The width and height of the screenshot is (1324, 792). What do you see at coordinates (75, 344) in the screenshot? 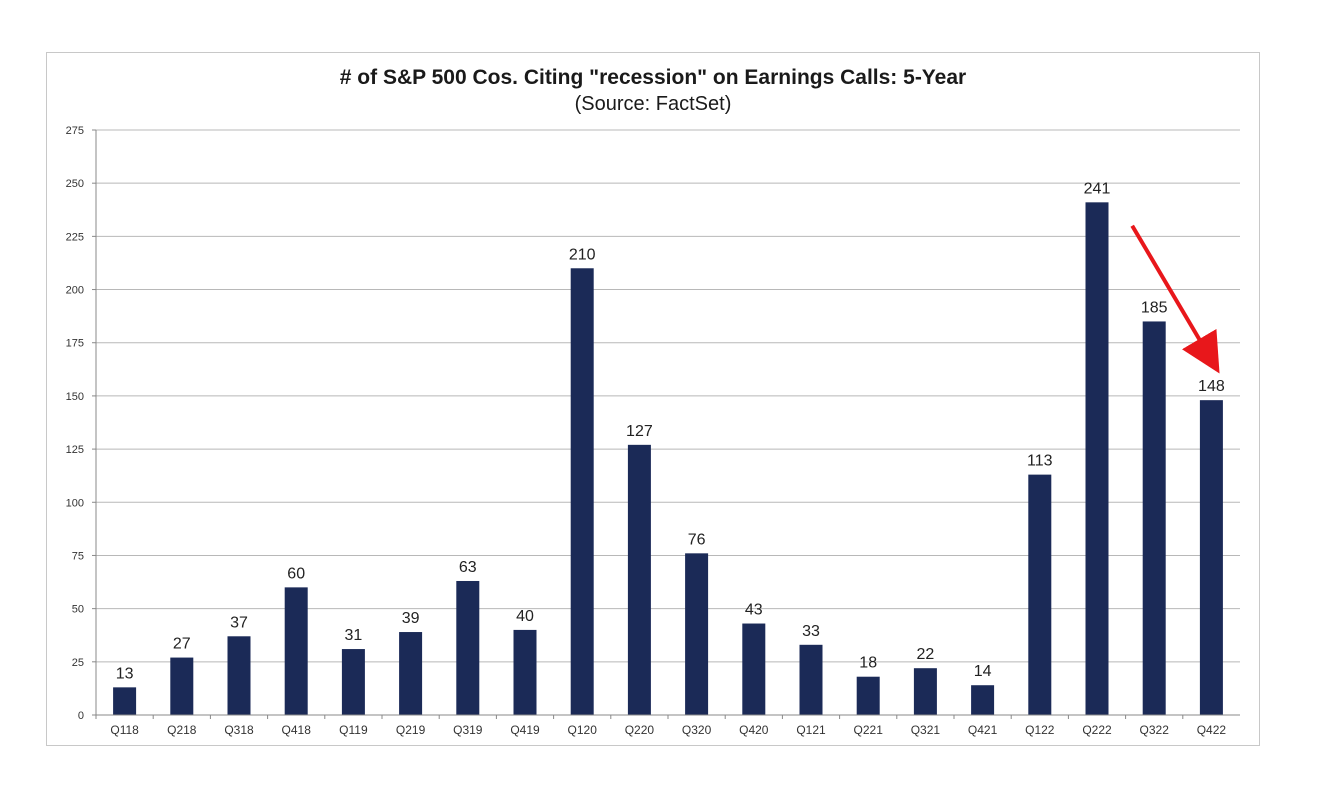
I see `y-tick-label: 175` at bounding box center [75, 344].